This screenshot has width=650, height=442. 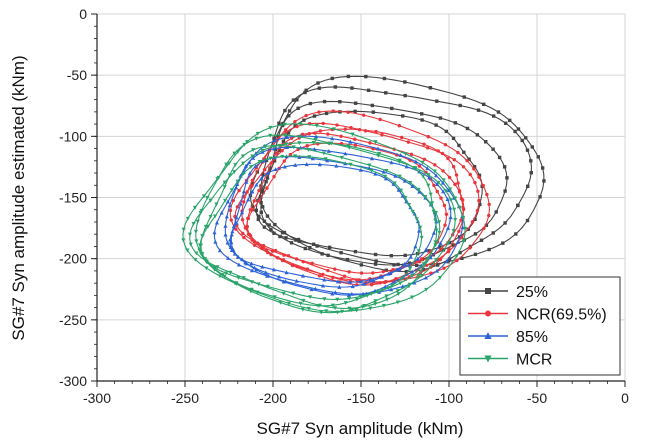 I want to click on x-tick-label: -200, so click(x=273, y=398).